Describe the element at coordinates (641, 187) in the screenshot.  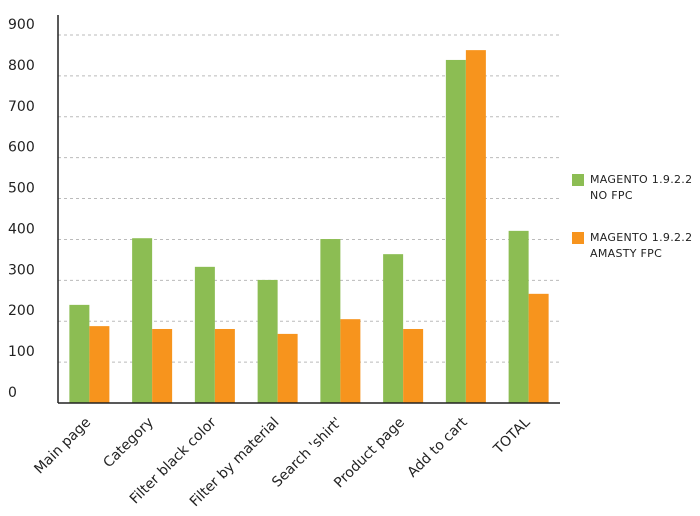
I see `legend-label: MAGENTO 1.9.2.2 NO FPC` at that location.